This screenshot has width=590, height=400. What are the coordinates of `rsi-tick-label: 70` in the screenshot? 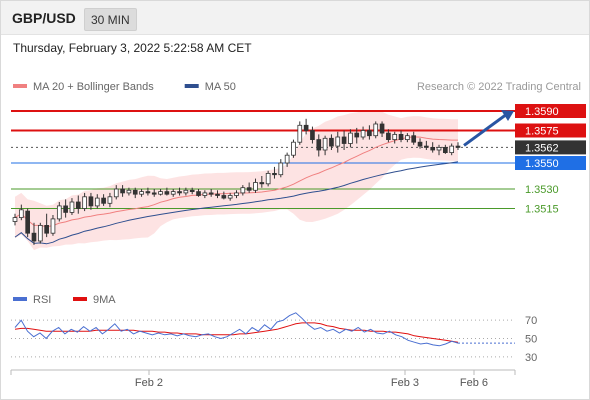 It's located at (531, 321).